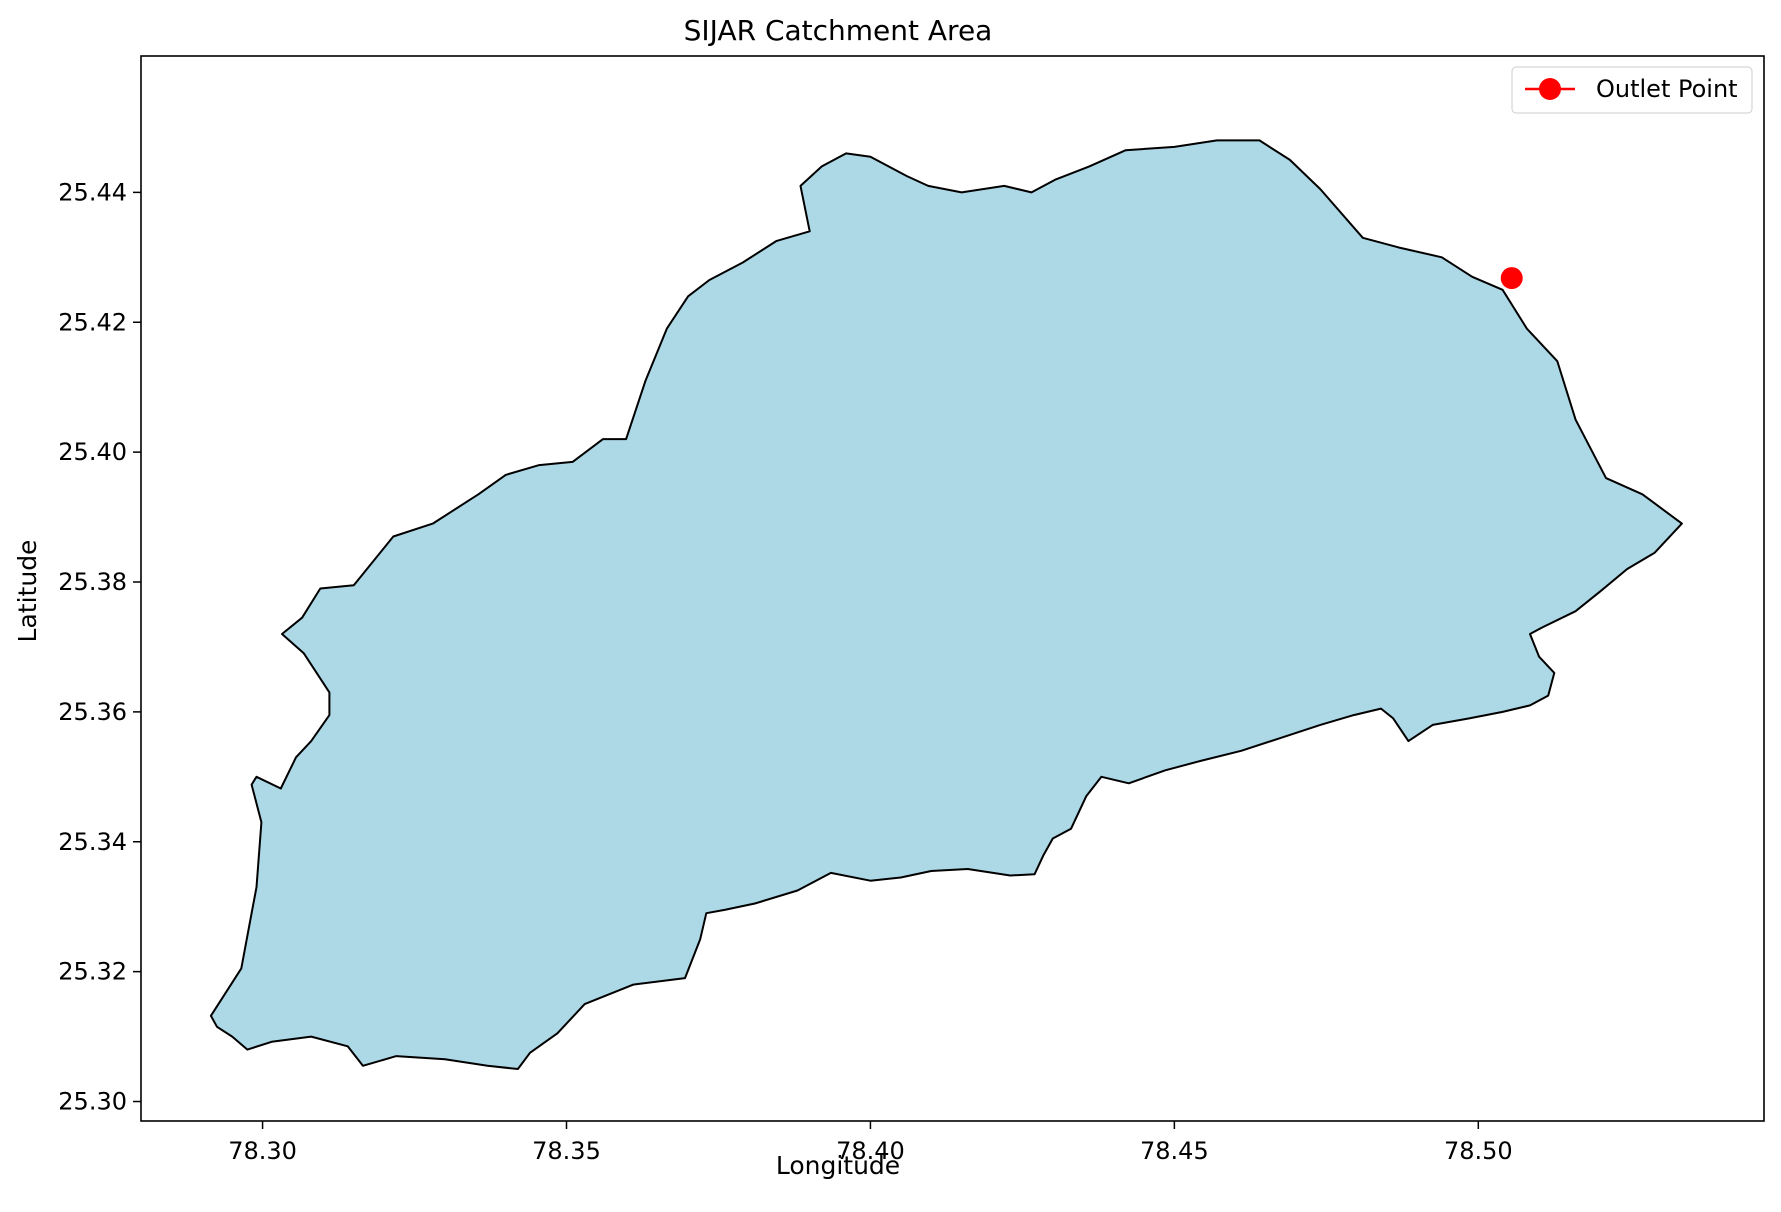 Image resolution: width=1781 pixels, height=1212 pixels. What do you see at coordinates (566, 1151) in the screenshot?
I see `x-tick-label: 78.35` at bounding box center [566, 1151].